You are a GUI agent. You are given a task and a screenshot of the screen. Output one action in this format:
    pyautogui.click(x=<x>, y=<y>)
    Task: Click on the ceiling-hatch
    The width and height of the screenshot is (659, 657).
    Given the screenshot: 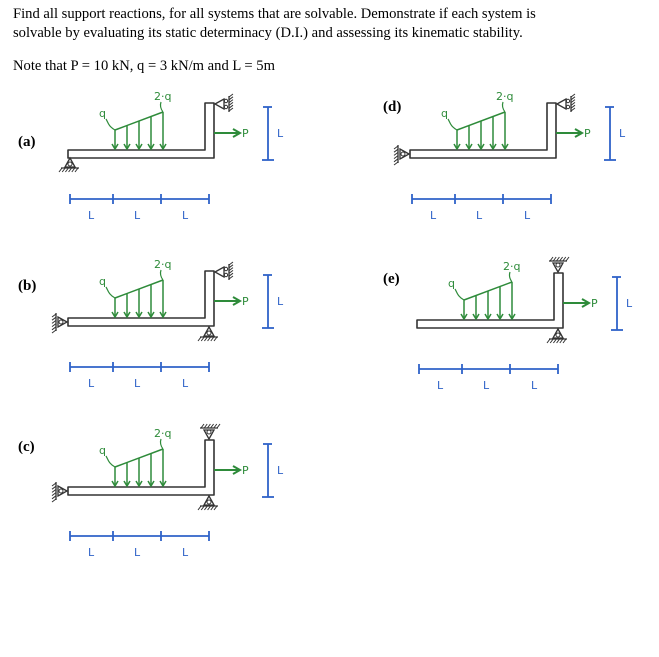 What is the action you would take?
    pyautogui.click(x=559, y=259)
    